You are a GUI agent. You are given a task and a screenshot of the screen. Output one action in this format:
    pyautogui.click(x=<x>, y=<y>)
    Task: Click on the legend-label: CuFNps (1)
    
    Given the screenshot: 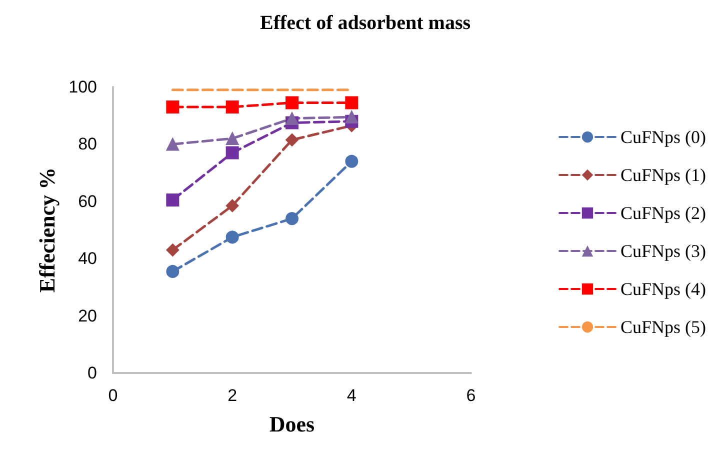 What is the action you would take?
    pyautogui.click(x=663, y=175)
    